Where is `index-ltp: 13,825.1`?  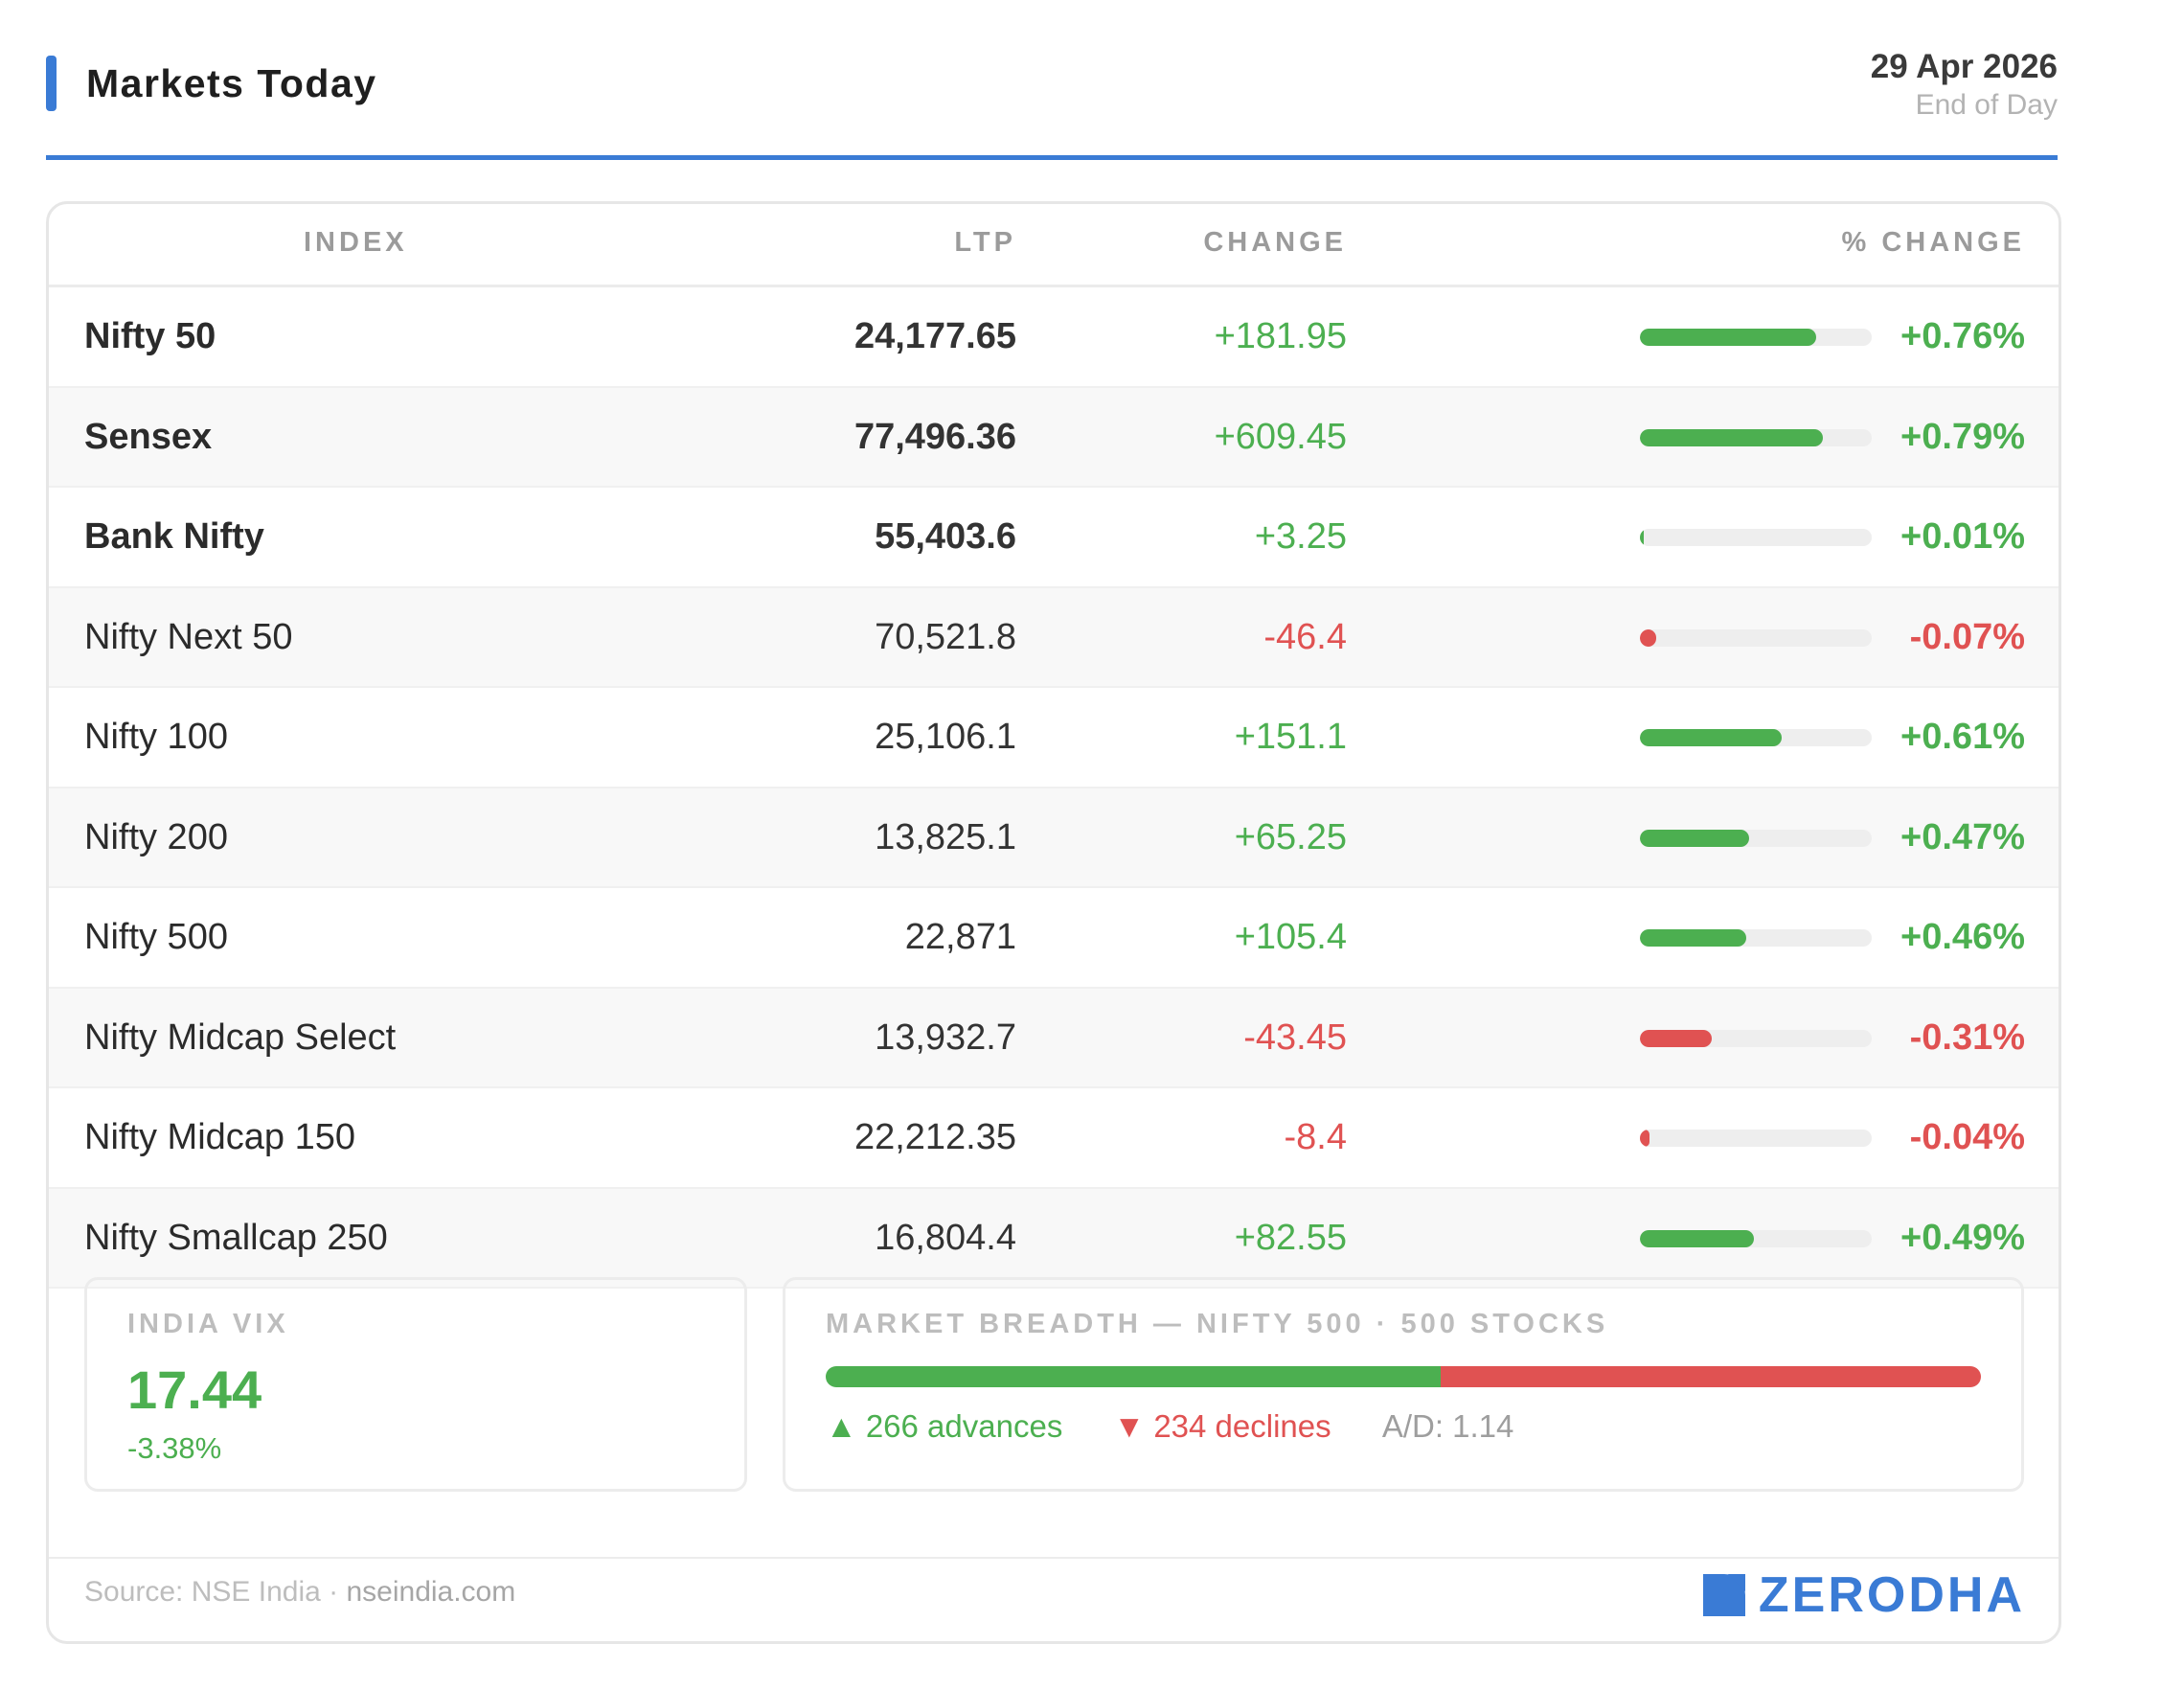
index-ltp: 13,825.1 is located at coordinates (945, 836).